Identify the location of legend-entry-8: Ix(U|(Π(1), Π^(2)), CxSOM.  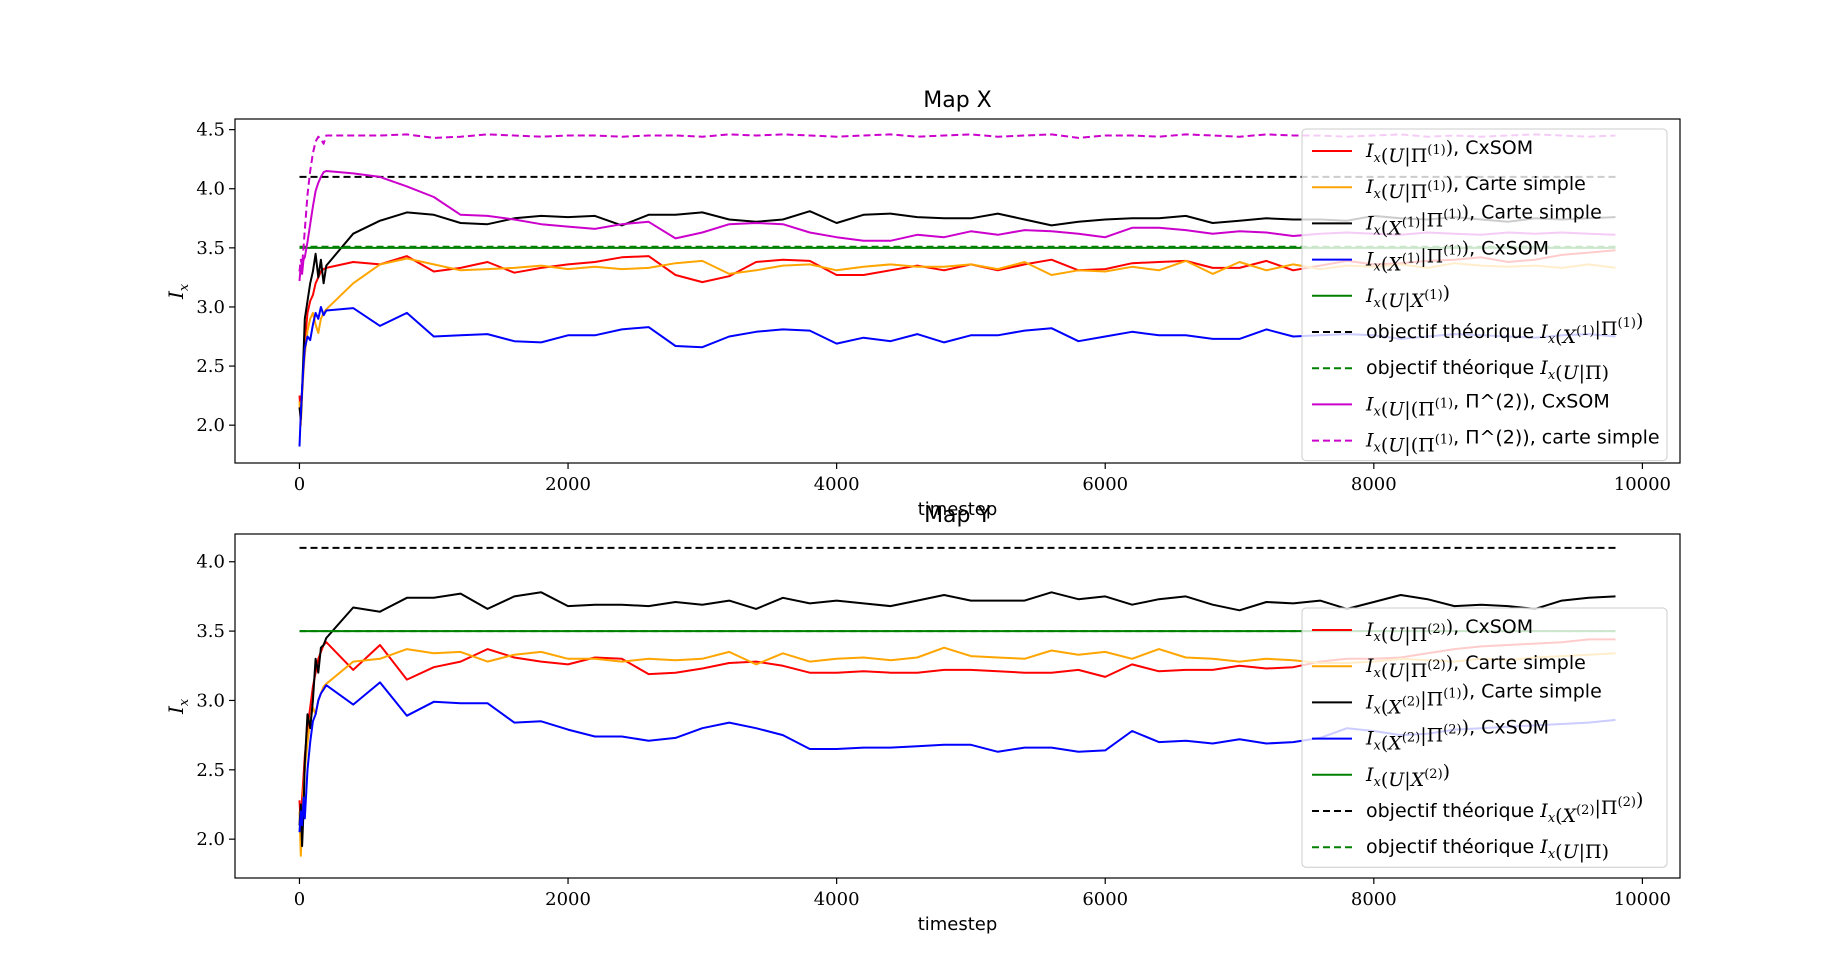
(1487, 405).